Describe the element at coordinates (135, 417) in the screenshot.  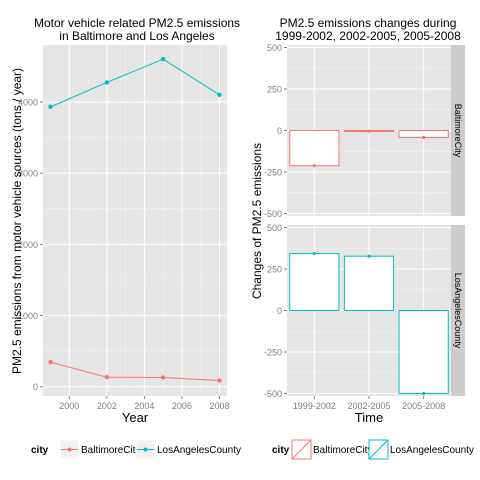
I see `line-chart-x-axis-label: Year` at that location.